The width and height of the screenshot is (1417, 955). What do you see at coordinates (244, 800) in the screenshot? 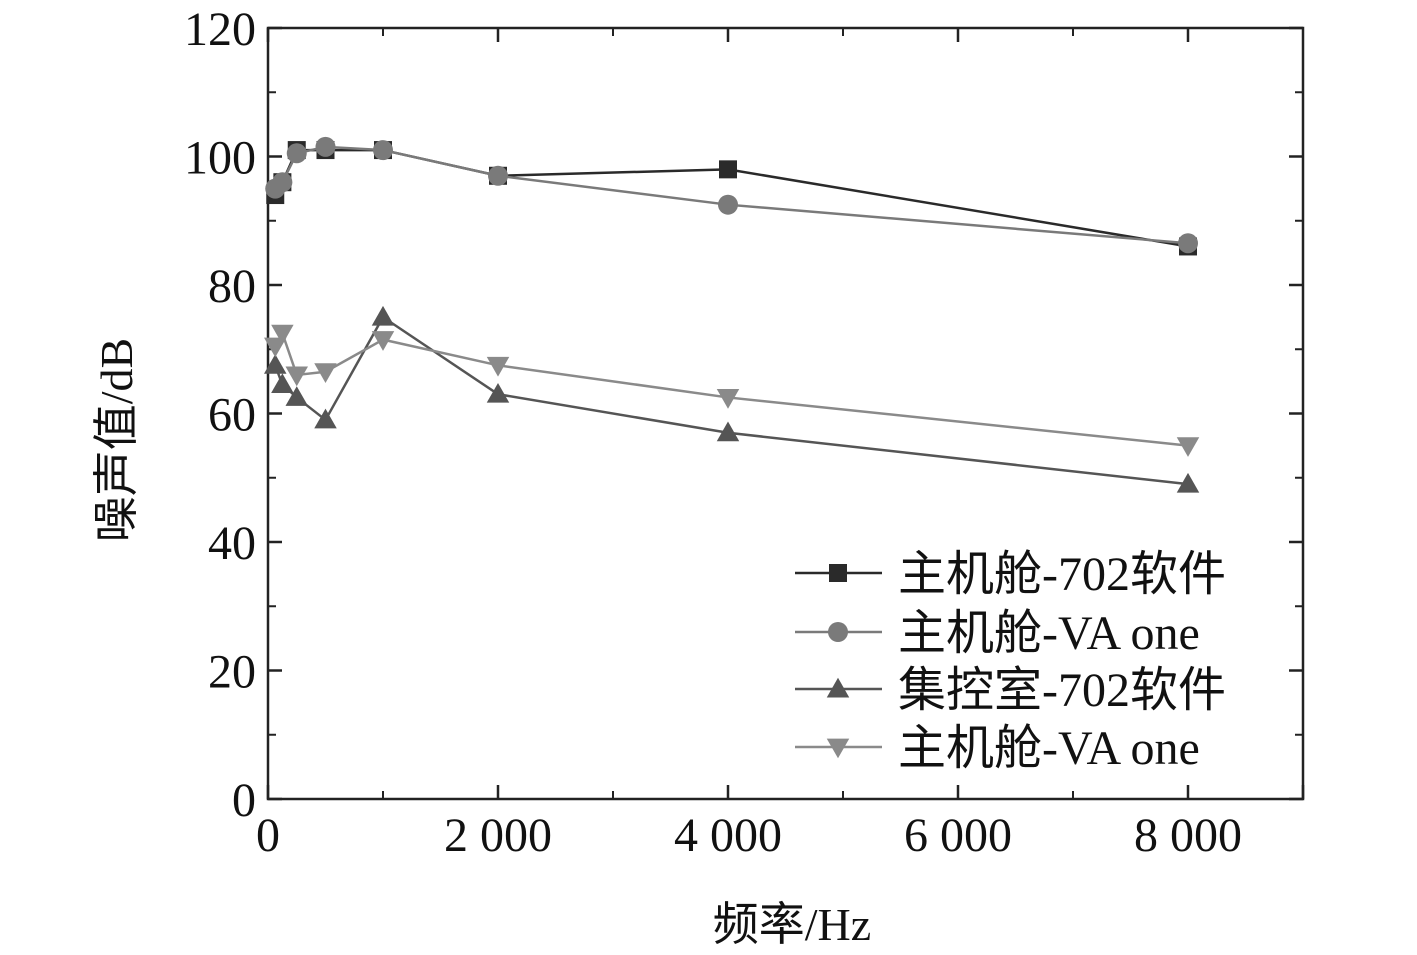
I see `y-tick-label: 0` at bounding box center [244, 800].